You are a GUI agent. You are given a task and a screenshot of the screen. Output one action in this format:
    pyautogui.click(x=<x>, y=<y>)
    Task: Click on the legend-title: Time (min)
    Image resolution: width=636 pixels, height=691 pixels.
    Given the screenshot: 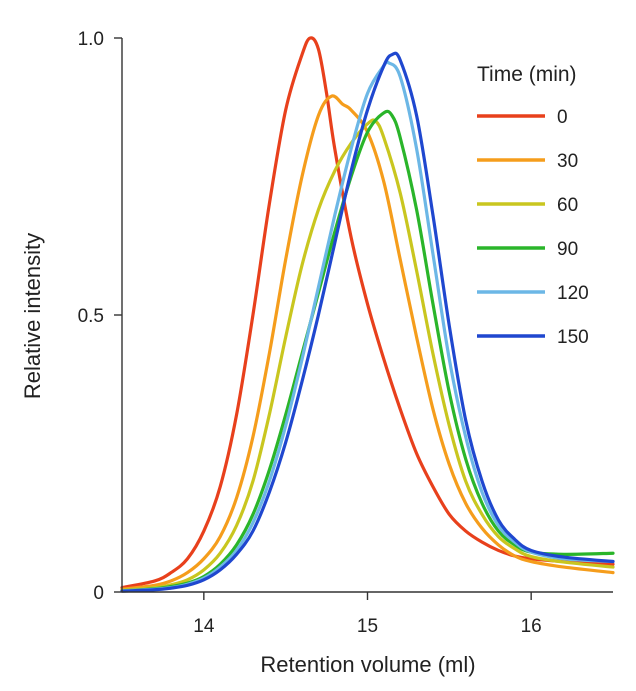 What is the action you would take?
    pyautogui.click(x=527, y=74)
    